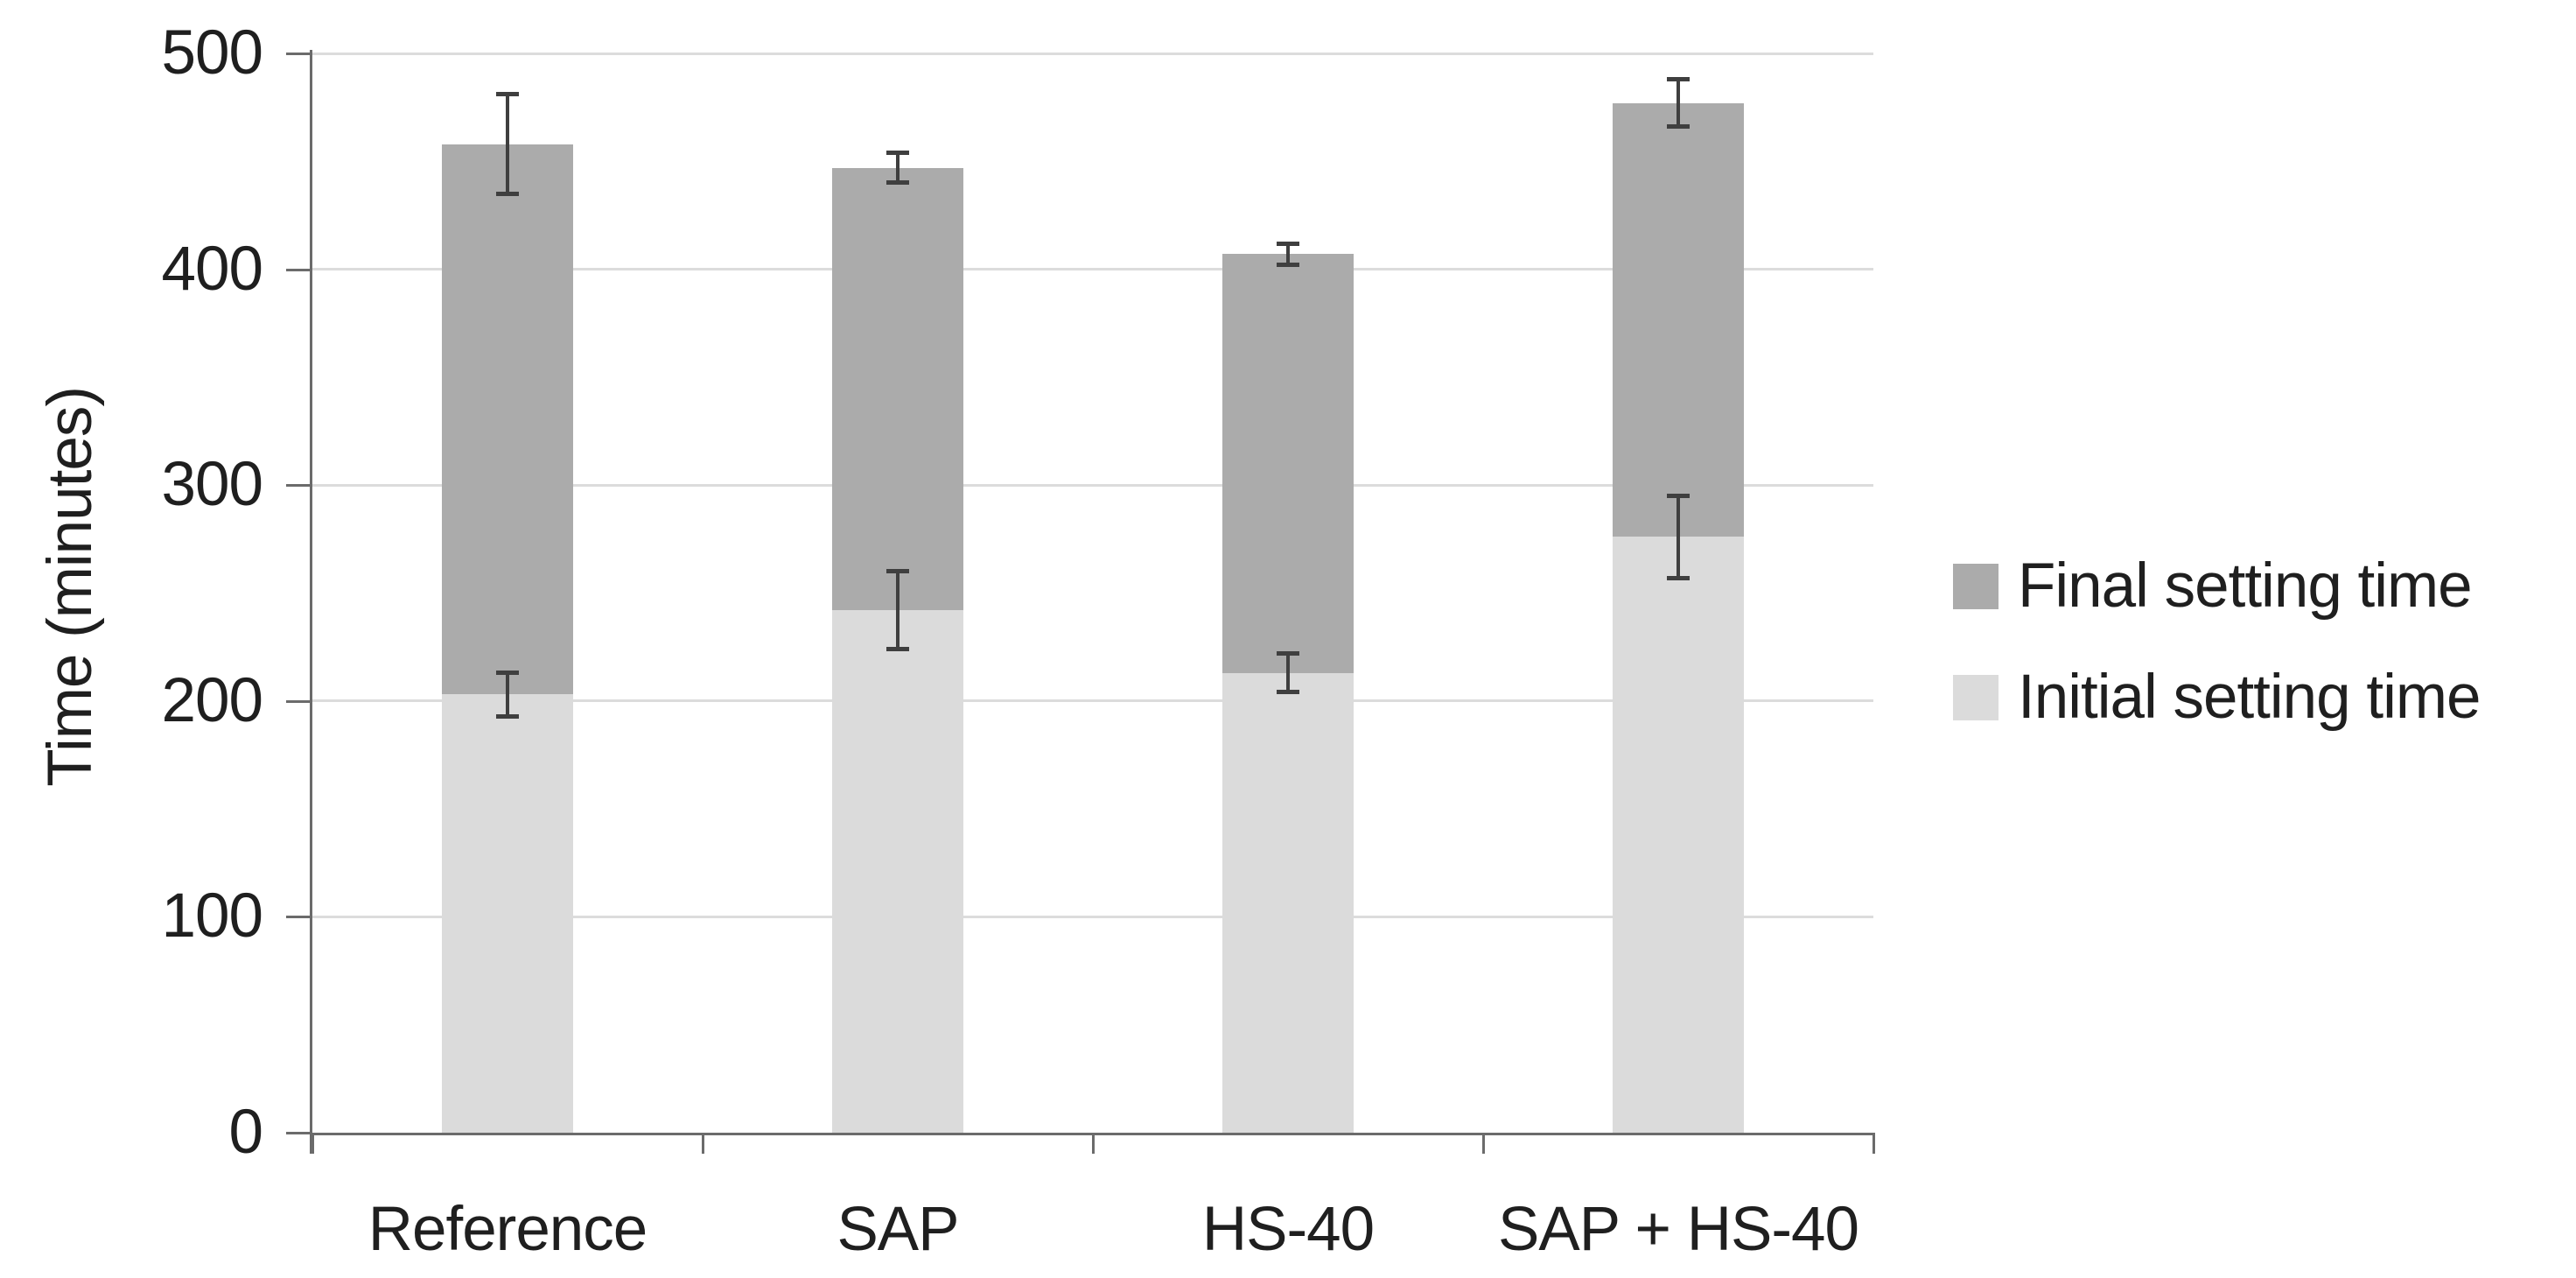  I want to click on y-tick-label: 200, so click(212, 700).